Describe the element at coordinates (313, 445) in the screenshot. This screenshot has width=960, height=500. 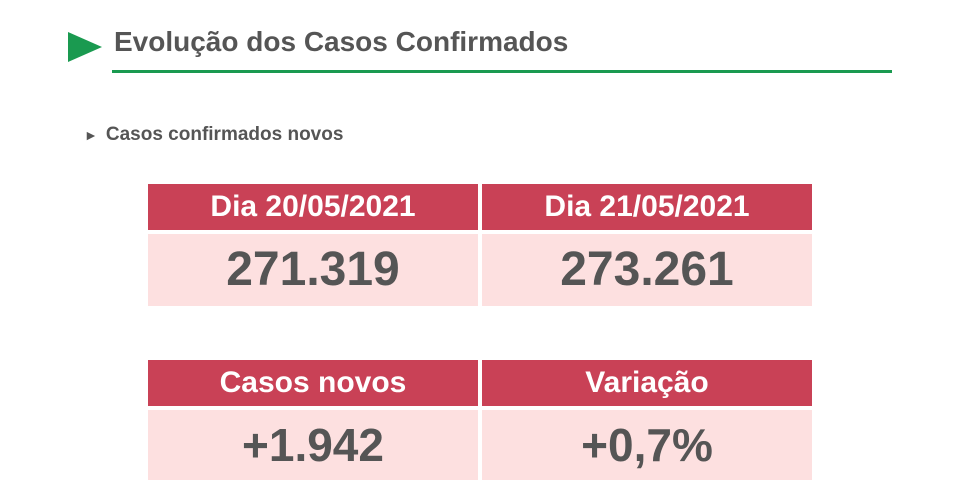
I see `table-value: +1.942` at that location.